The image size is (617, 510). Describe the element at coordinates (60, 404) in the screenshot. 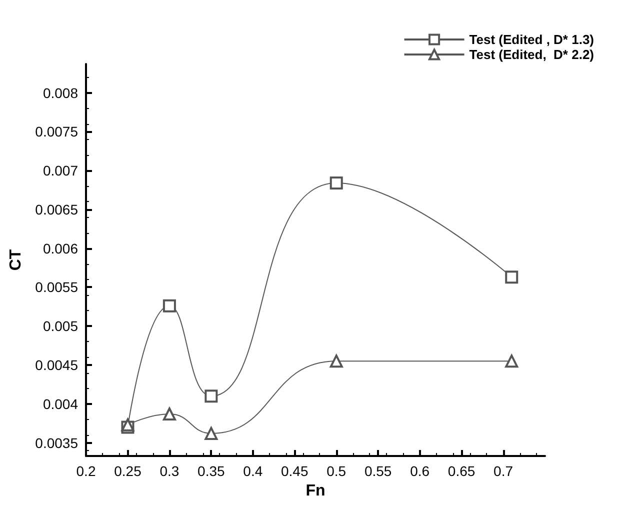

I see `y-tick-label: 0.004` at that location.